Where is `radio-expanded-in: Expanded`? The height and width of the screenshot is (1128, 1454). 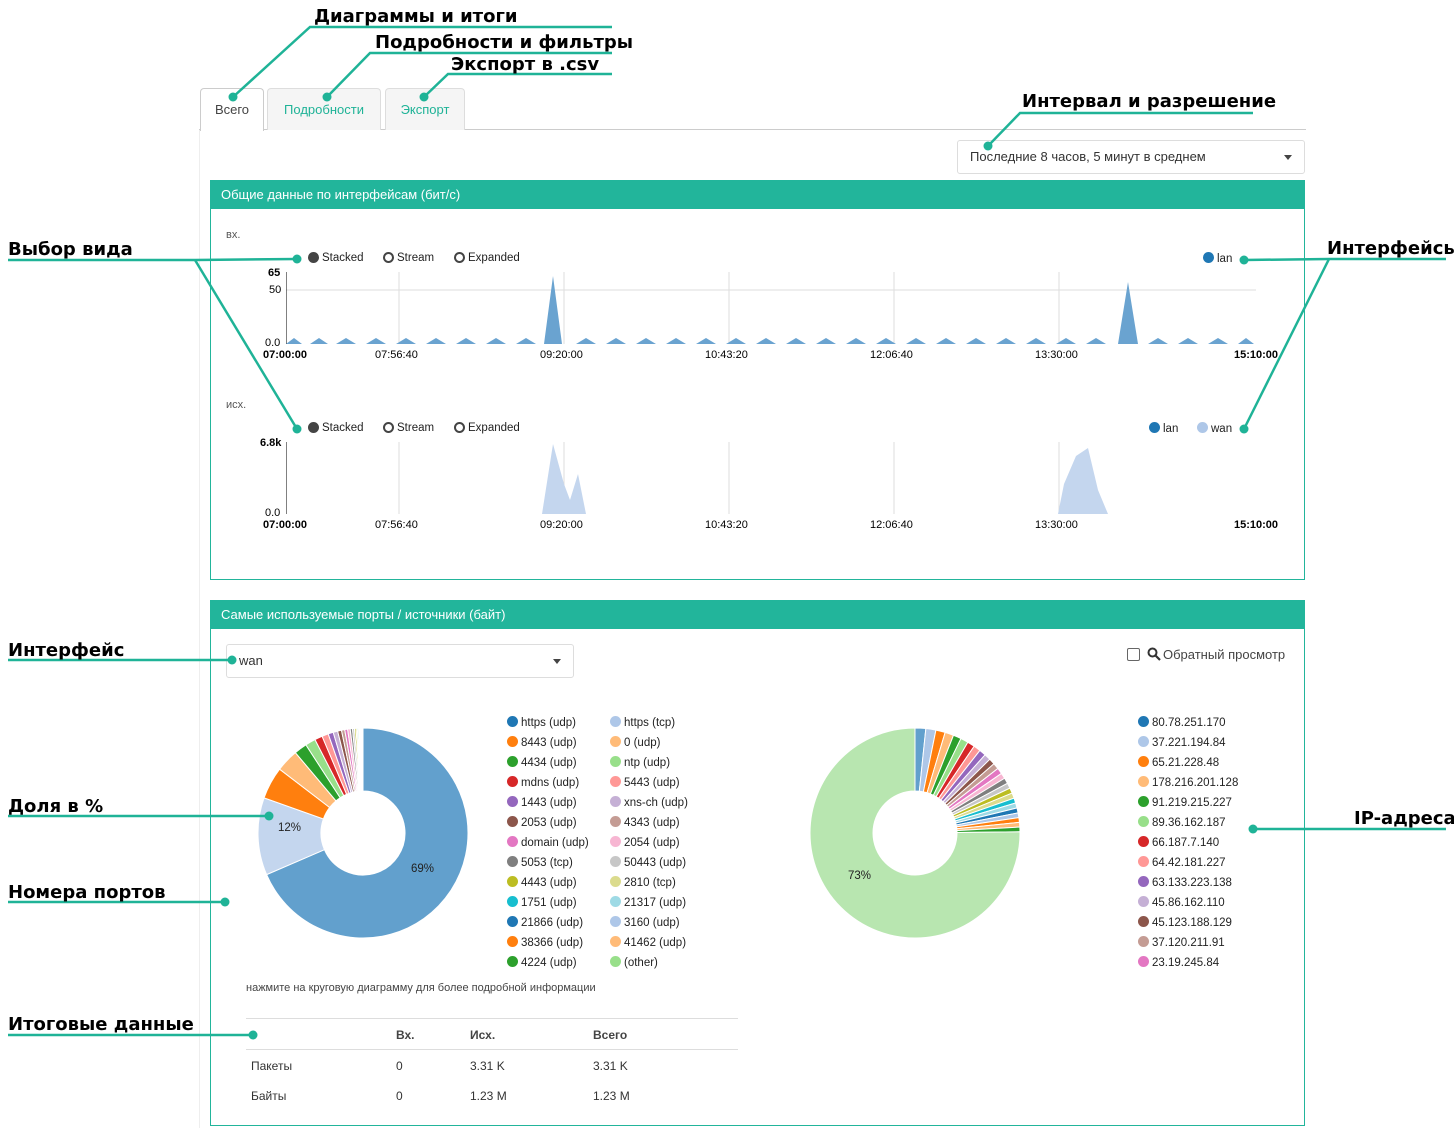
radio-expanded-in: Expanded is located at coordinates (487, 258).